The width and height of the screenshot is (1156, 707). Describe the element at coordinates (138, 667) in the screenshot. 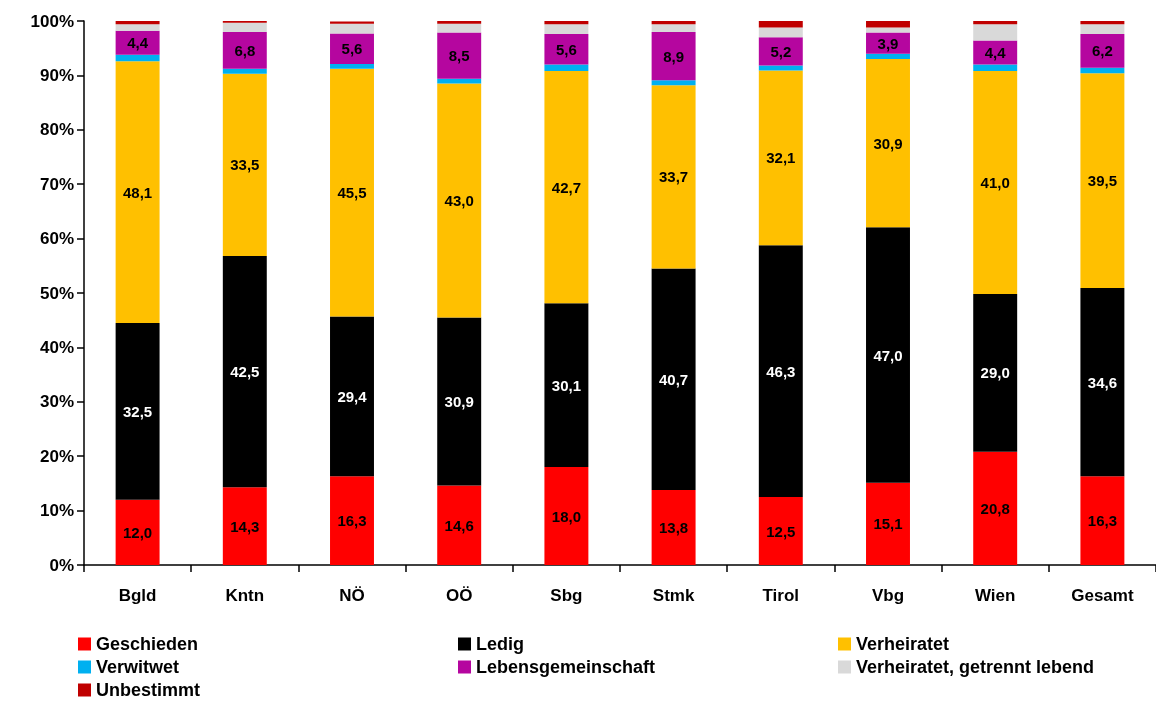

I see `legend-label: Verwitwet` at that location.